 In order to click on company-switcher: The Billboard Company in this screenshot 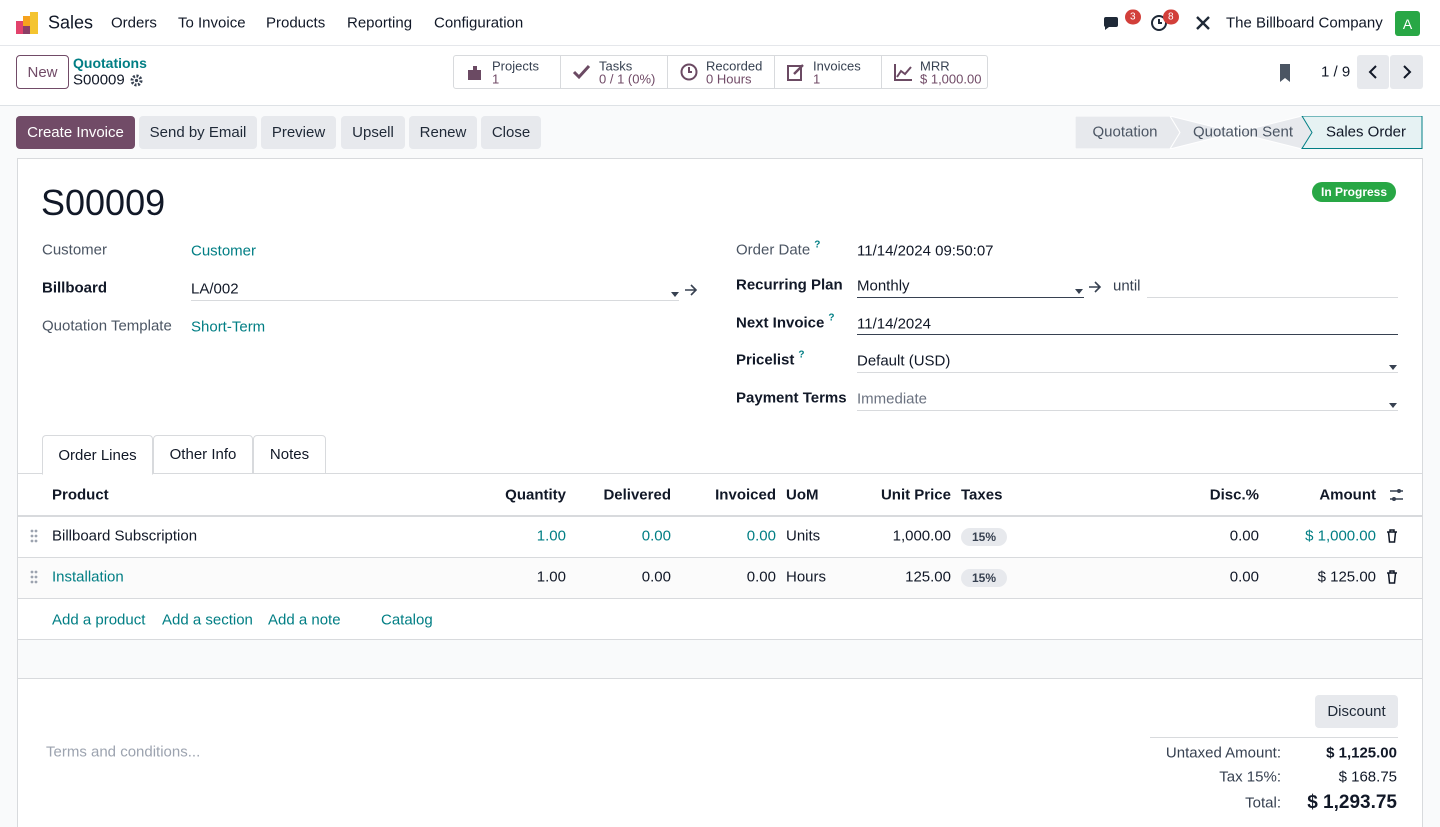, I will do `click(1304, 23)`.